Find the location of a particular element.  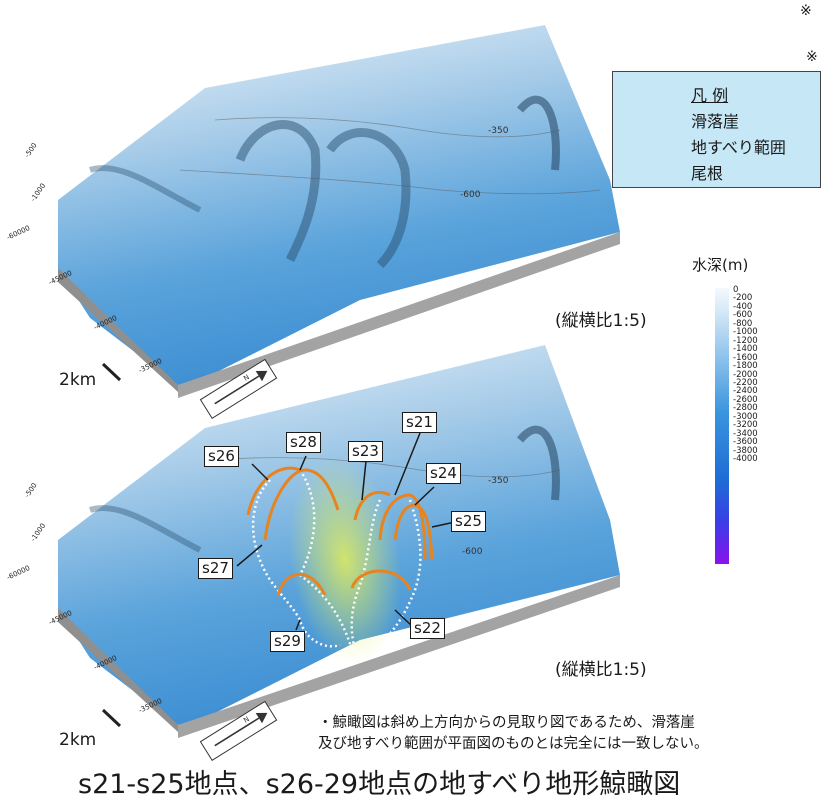

top-contour-600: -600 is located at coordinates (470, 195).